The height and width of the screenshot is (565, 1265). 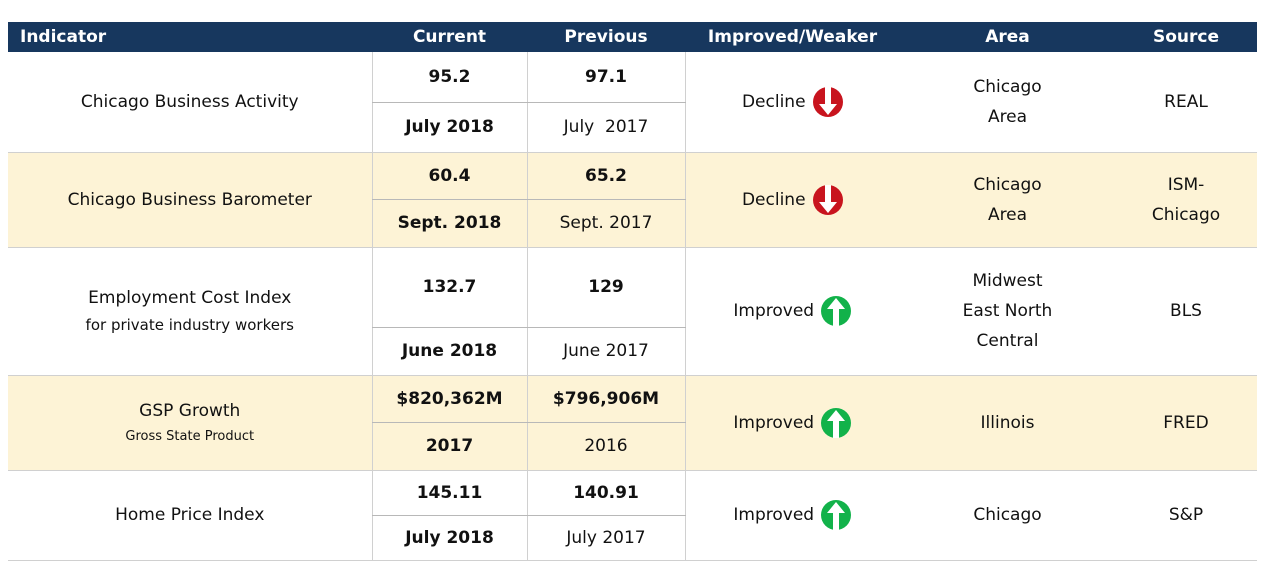 I want to click on indicator-cell: Chicago Business Activity, so click(x=190, y=102).